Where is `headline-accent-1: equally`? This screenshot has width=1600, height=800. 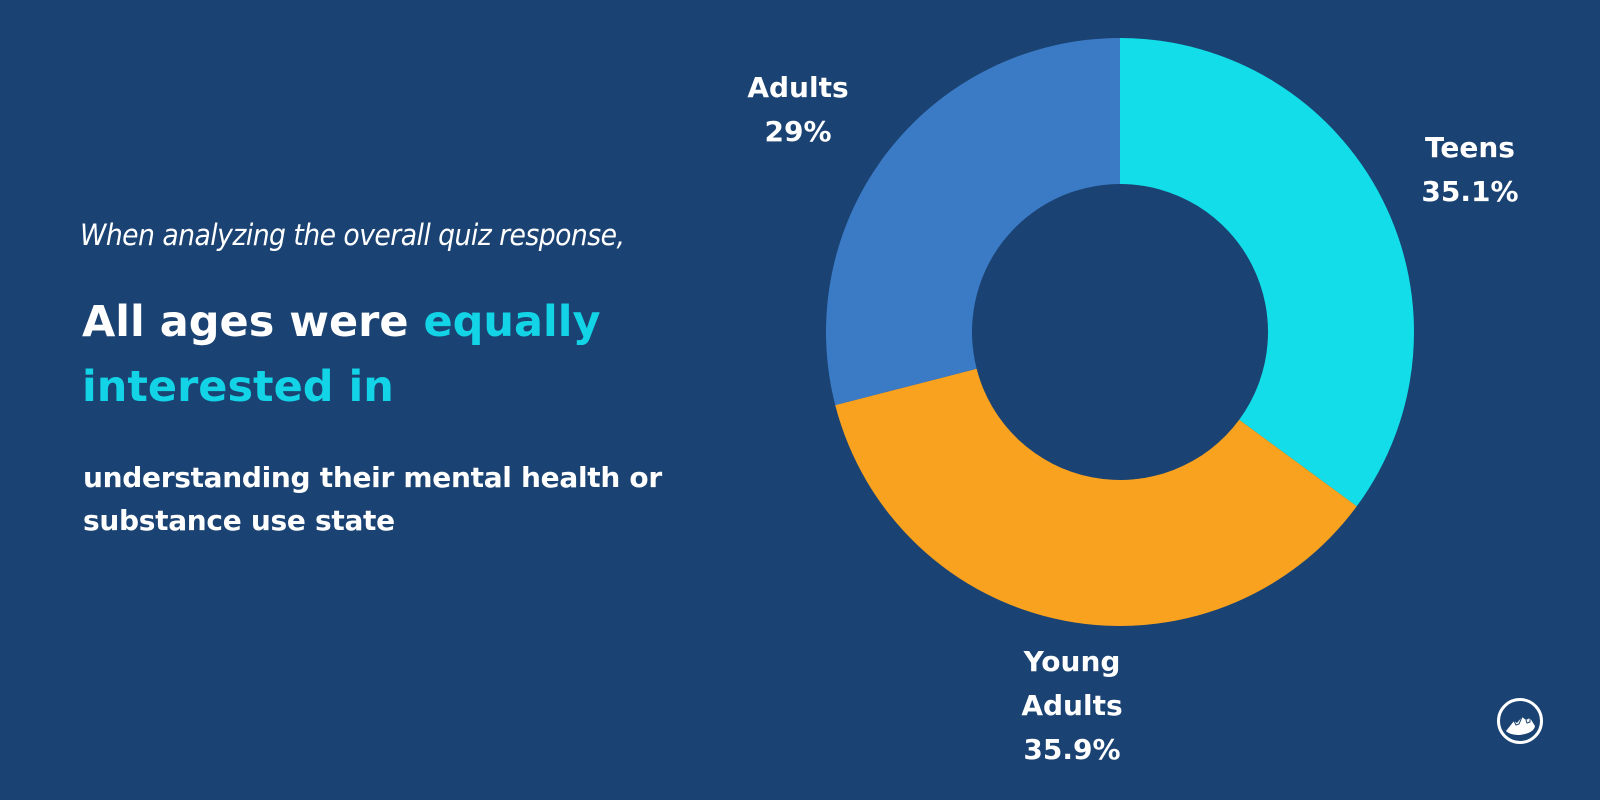
headline-accent-1: equally is located at coordinates (512, 322).